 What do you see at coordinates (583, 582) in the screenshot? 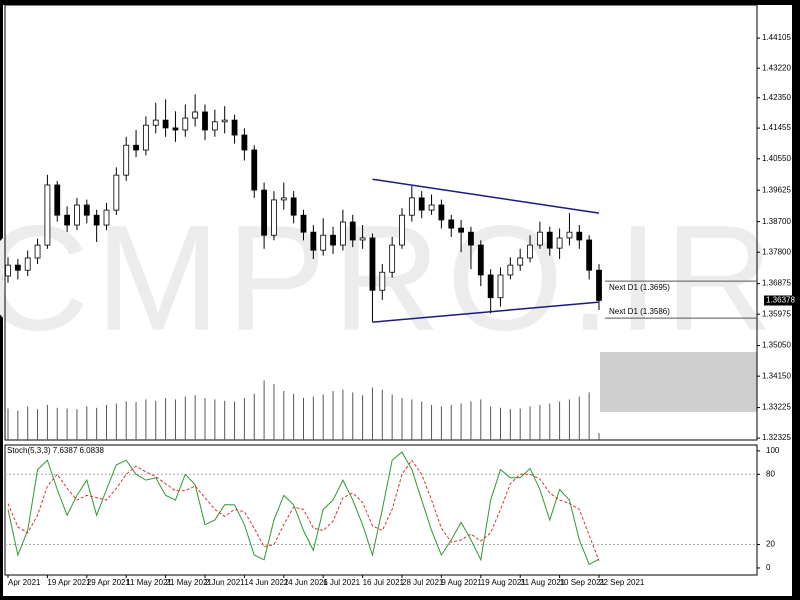
I see `x-tick-label: 10 Sep 2021` at bounding box center [583, 582].